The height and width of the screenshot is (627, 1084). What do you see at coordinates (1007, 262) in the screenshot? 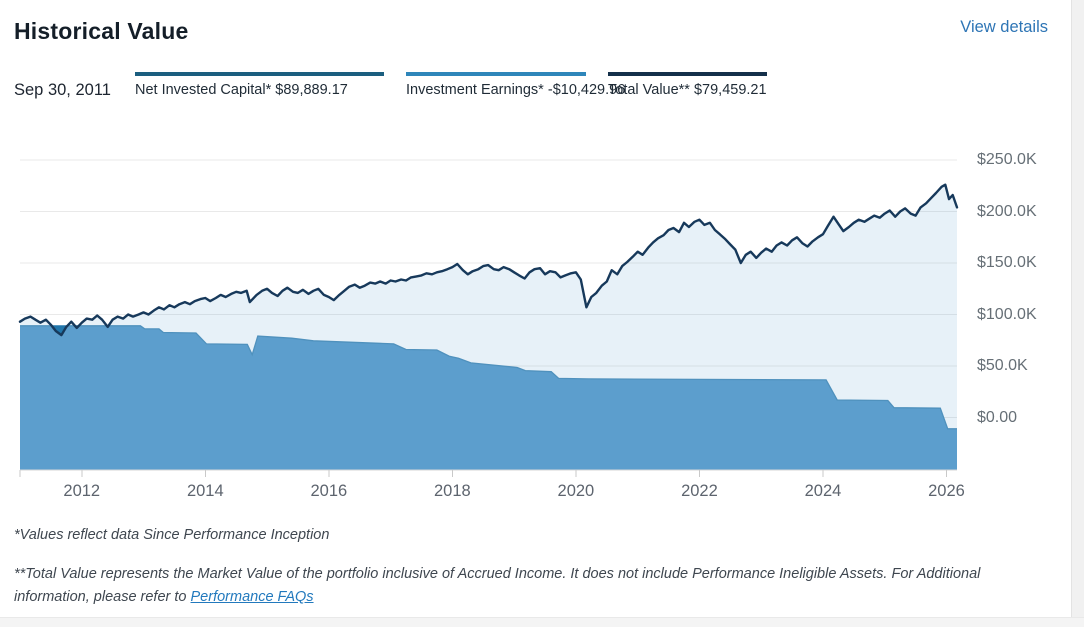
I see `y-axis-label: $150.0K` at bounding box center [1007, 262].